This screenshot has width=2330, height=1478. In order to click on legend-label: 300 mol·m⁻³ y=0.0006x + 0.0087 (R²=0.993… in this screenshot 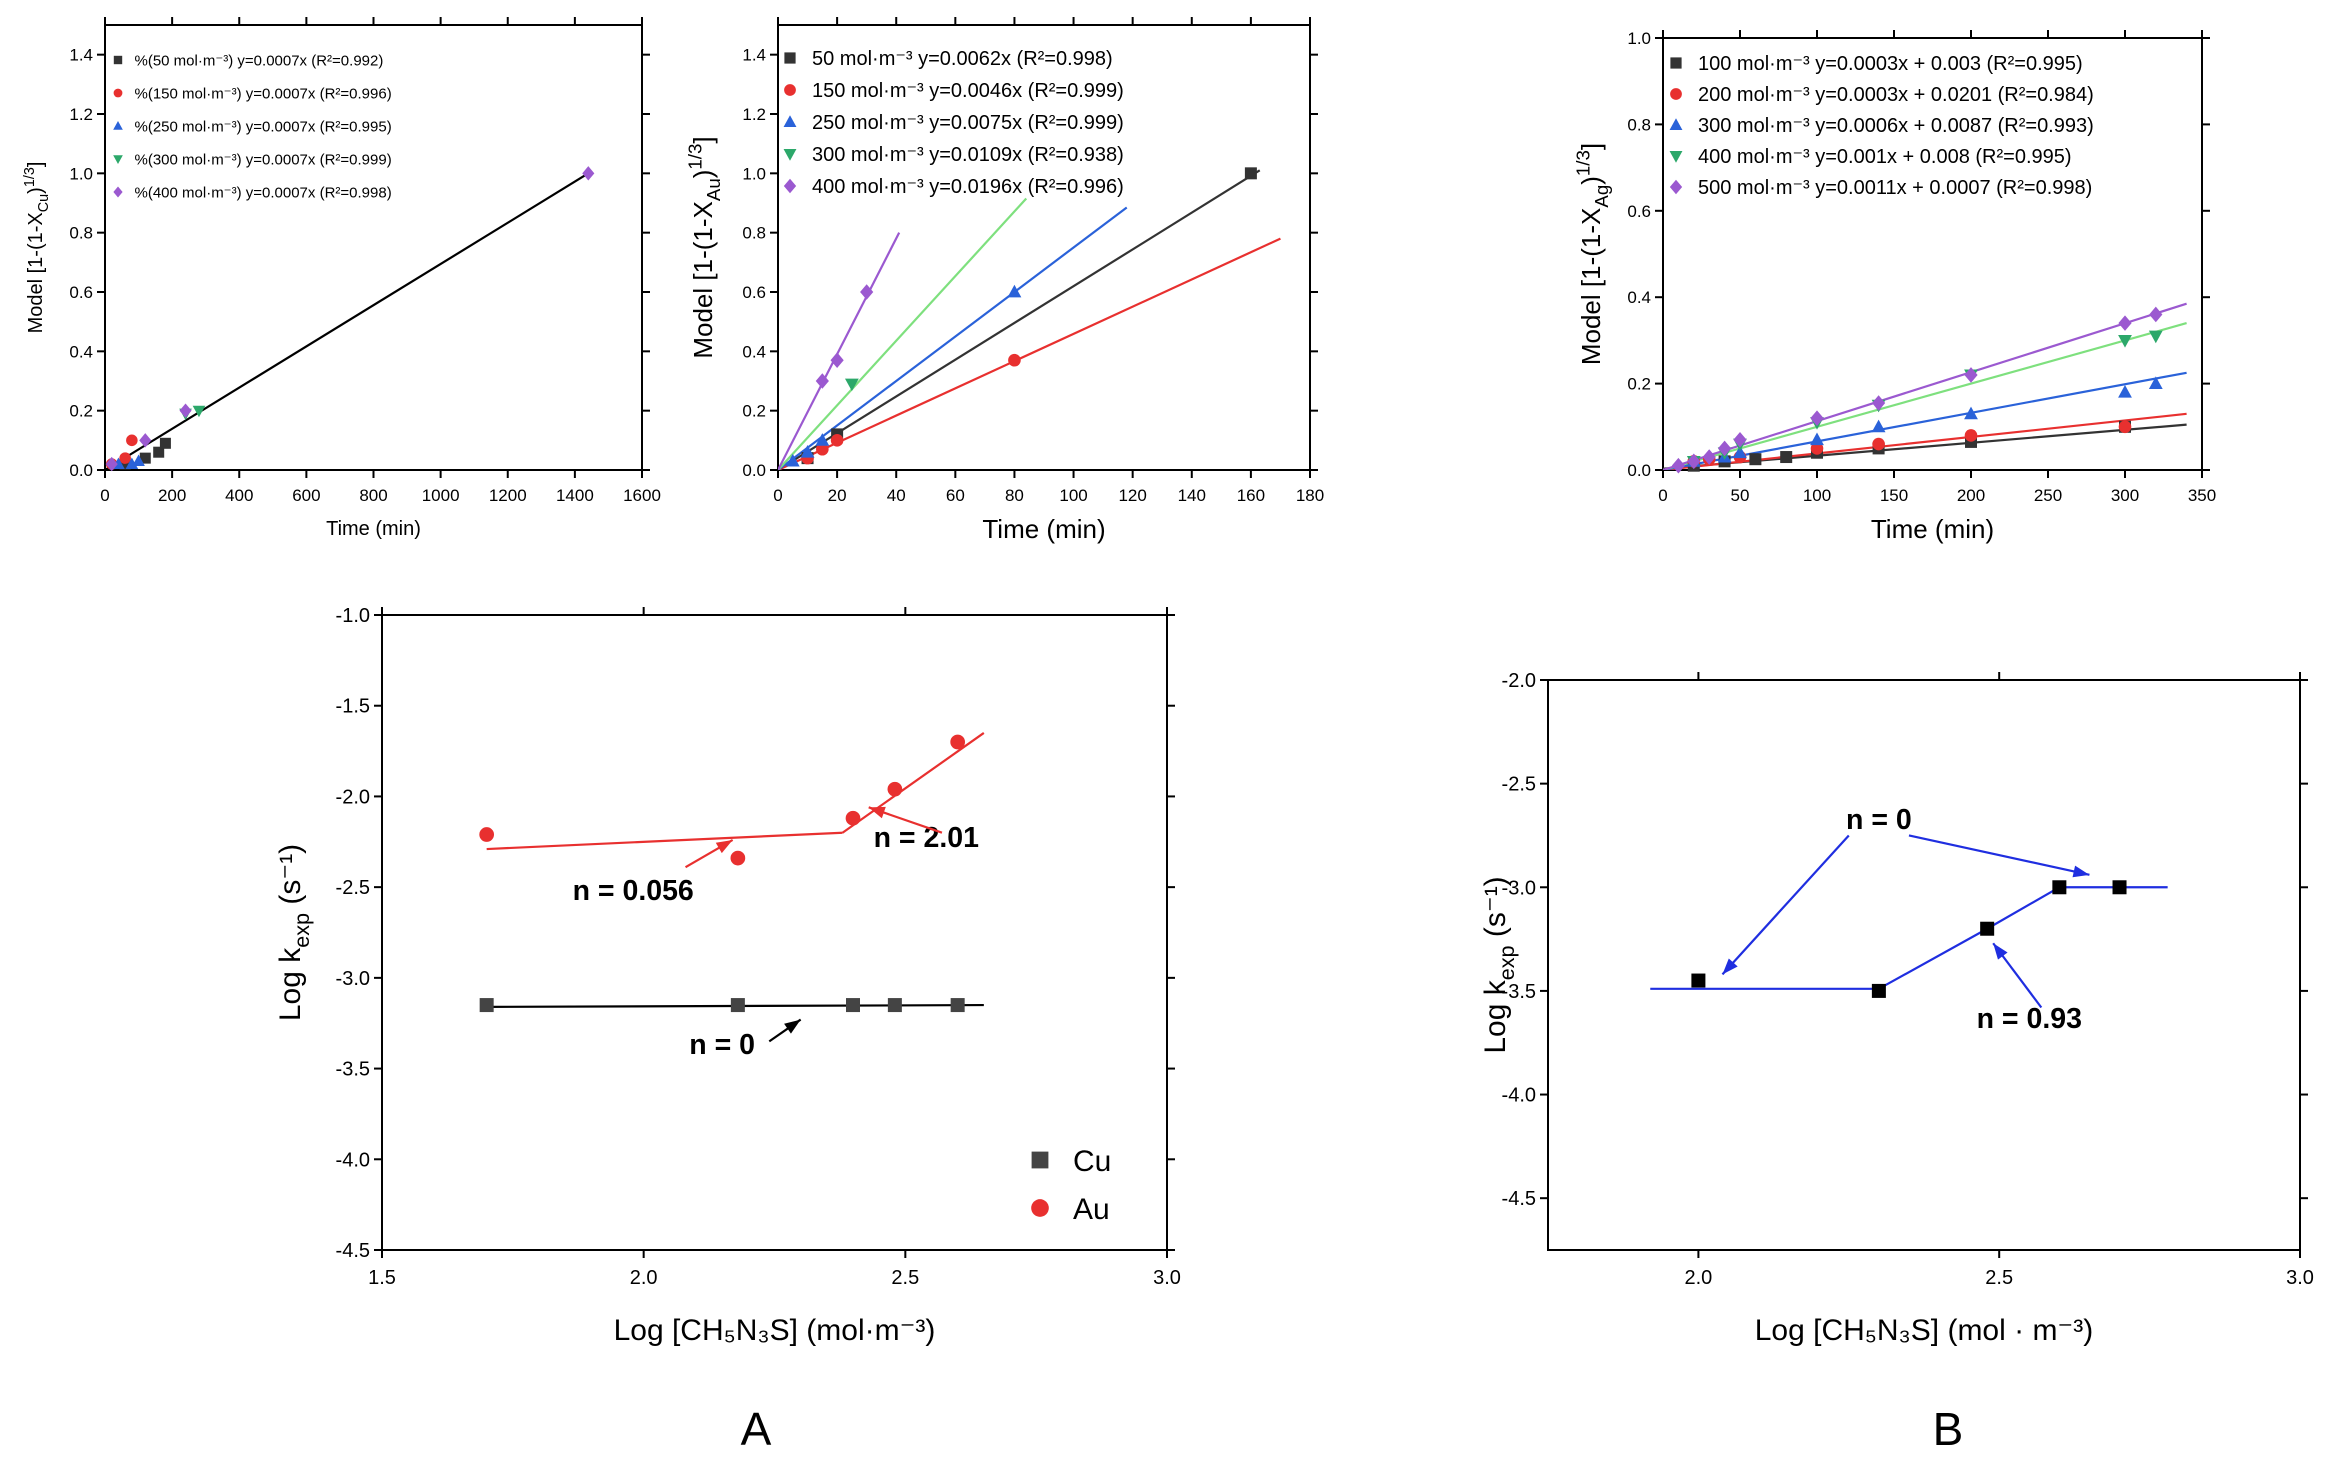, I will do `click(1896, 126)`.